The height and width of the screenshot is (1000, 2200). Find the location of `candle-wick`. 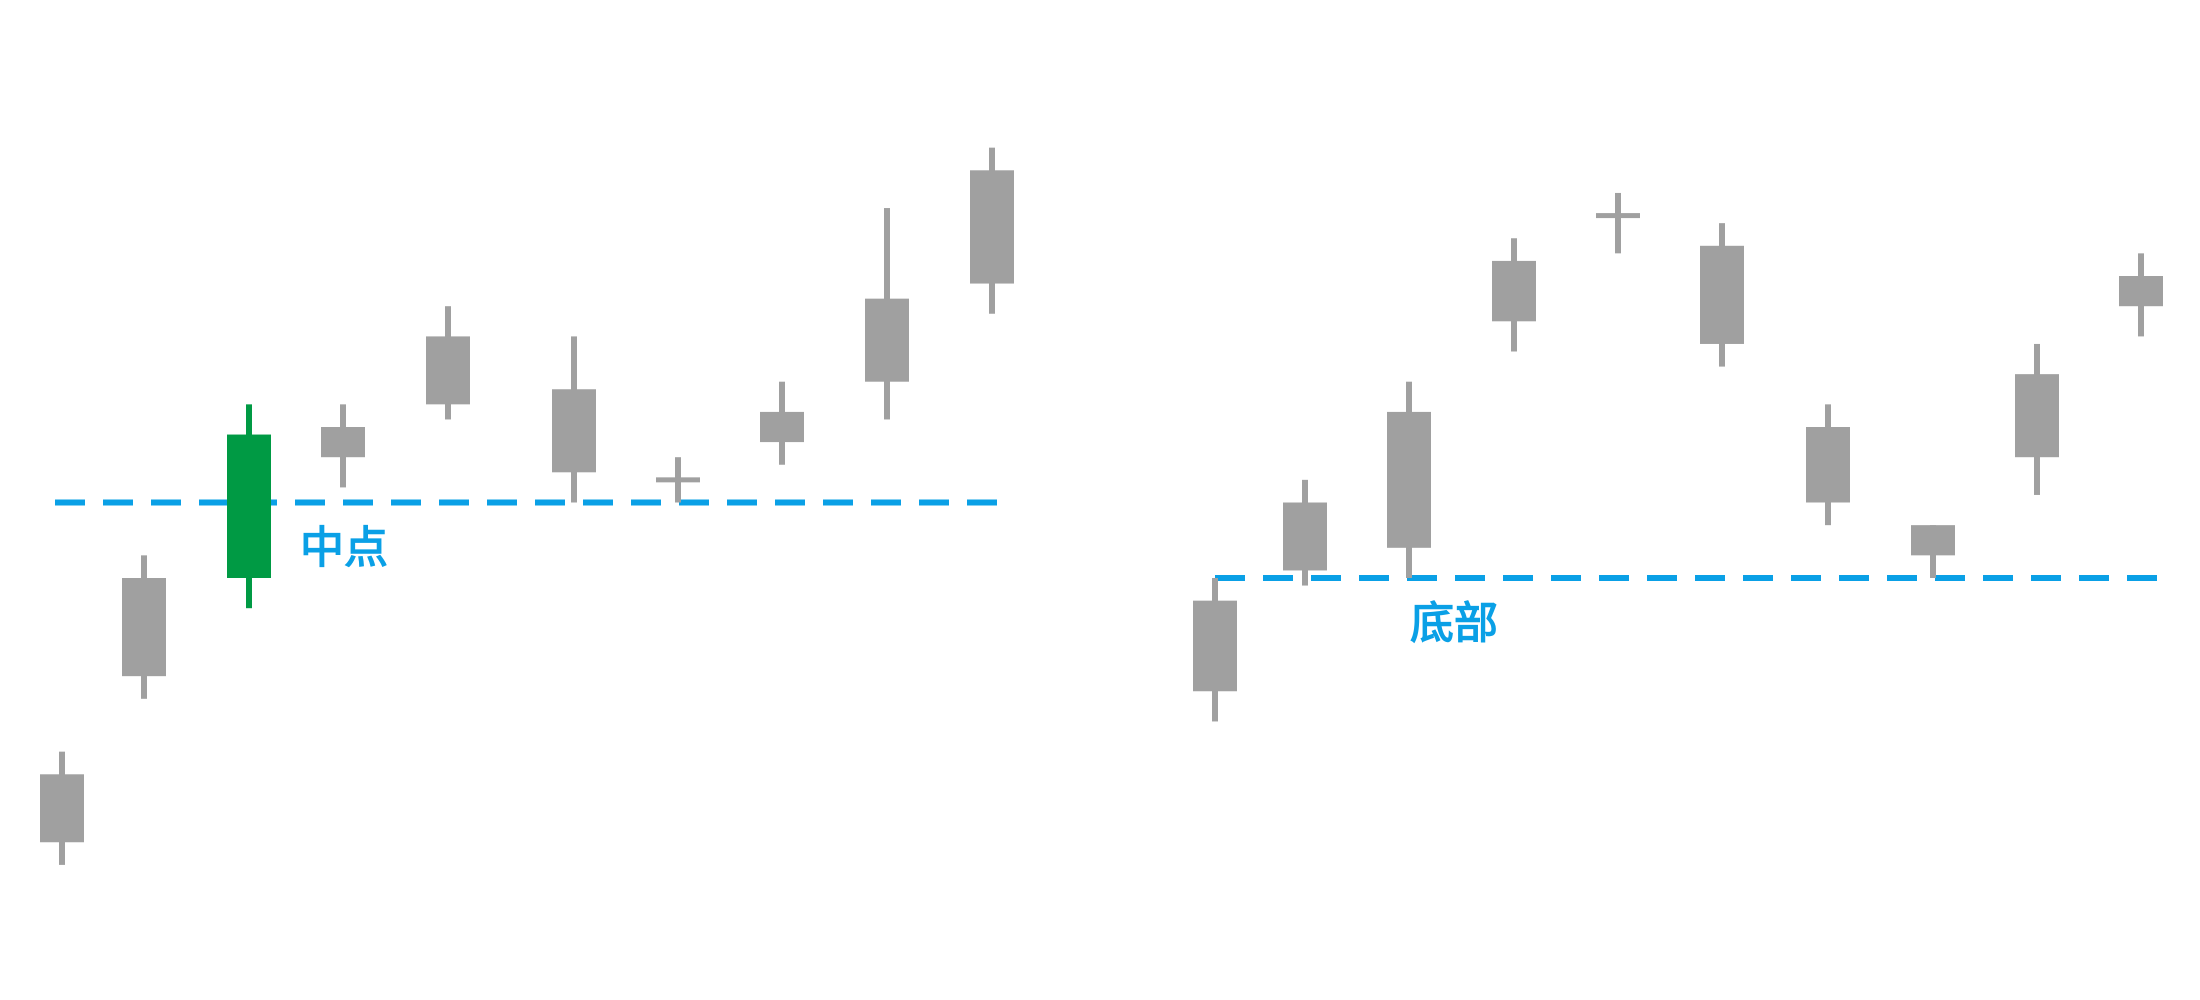

candle-wick is located at coordinates (1618, 223).